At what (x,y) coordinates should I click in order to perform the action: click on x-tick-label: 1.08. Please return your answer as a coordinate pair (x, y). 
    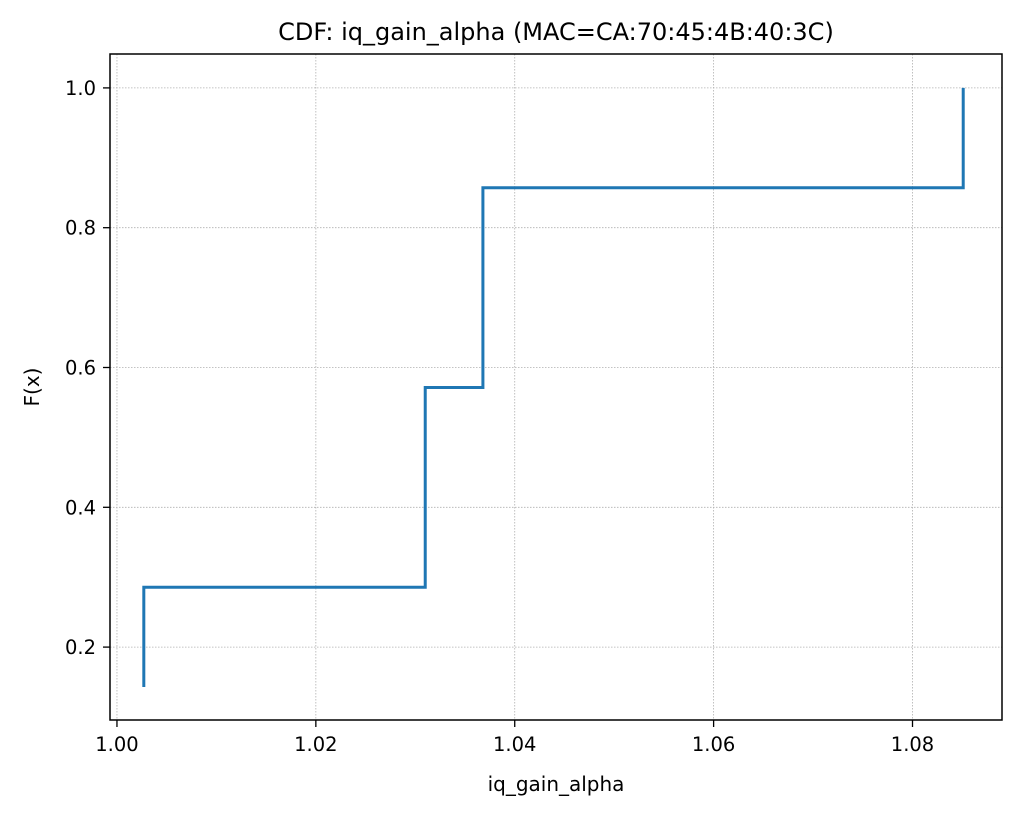
    Looking at the image, I should click on (912, 744).